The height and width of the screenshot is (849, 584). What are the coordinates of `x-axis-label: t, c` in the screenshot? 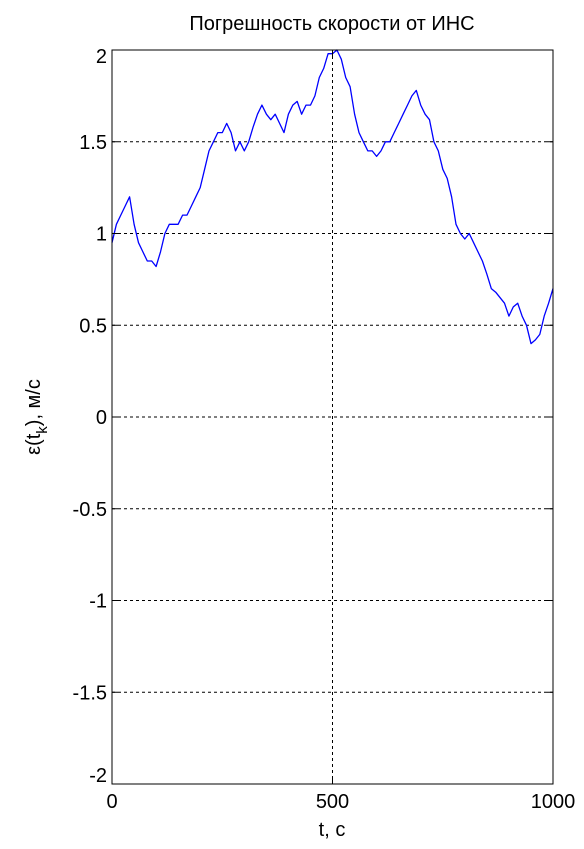 It's located at (332, 830).